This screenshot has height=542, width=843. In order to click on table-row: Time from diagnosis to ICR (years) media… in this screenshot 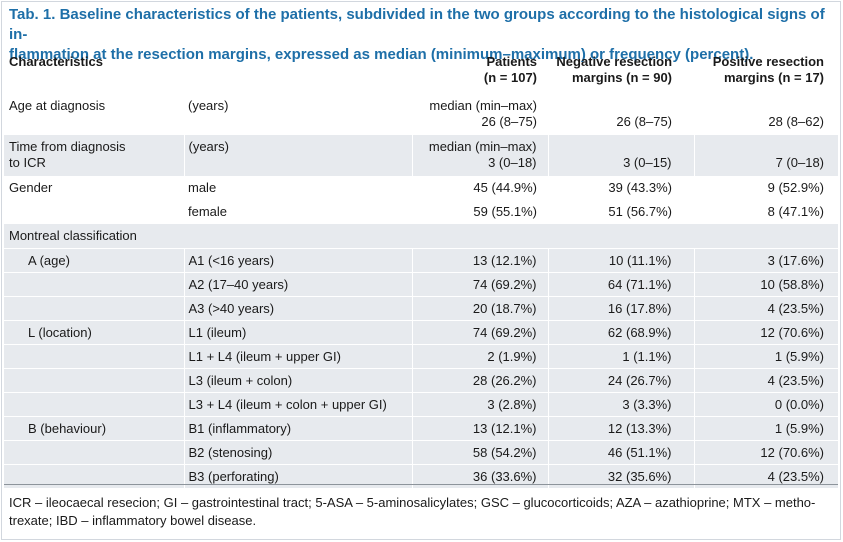, I will do `click(421, 155)`.